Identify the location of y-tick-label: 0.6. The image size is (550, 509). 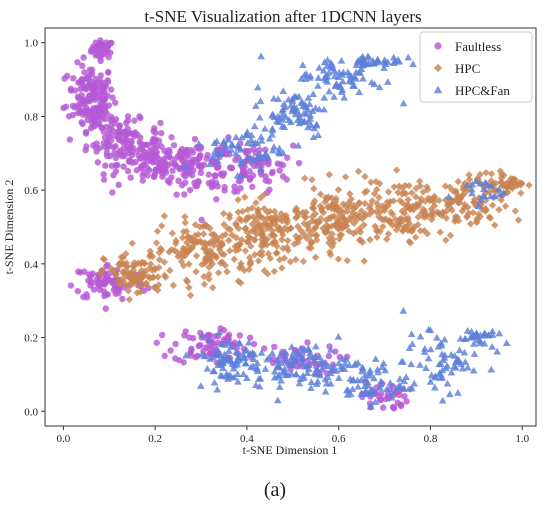
(31, 191).